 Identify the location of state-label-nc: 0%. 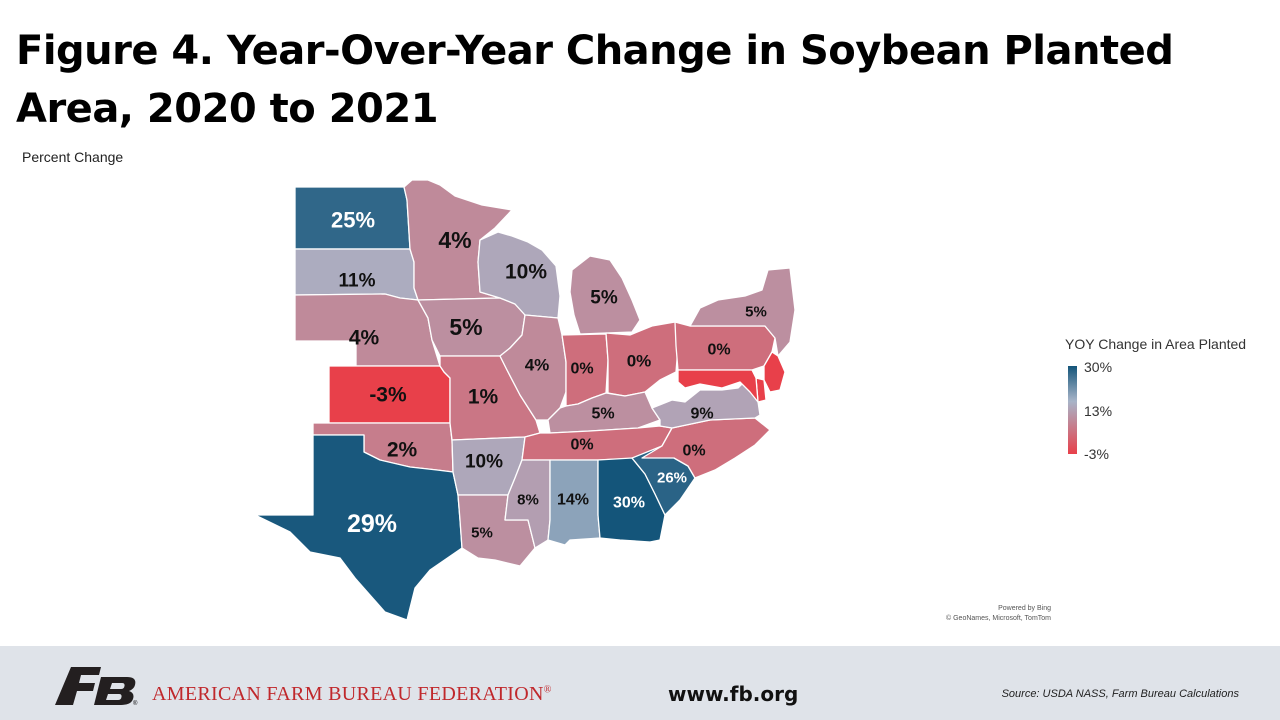
(693, 451).